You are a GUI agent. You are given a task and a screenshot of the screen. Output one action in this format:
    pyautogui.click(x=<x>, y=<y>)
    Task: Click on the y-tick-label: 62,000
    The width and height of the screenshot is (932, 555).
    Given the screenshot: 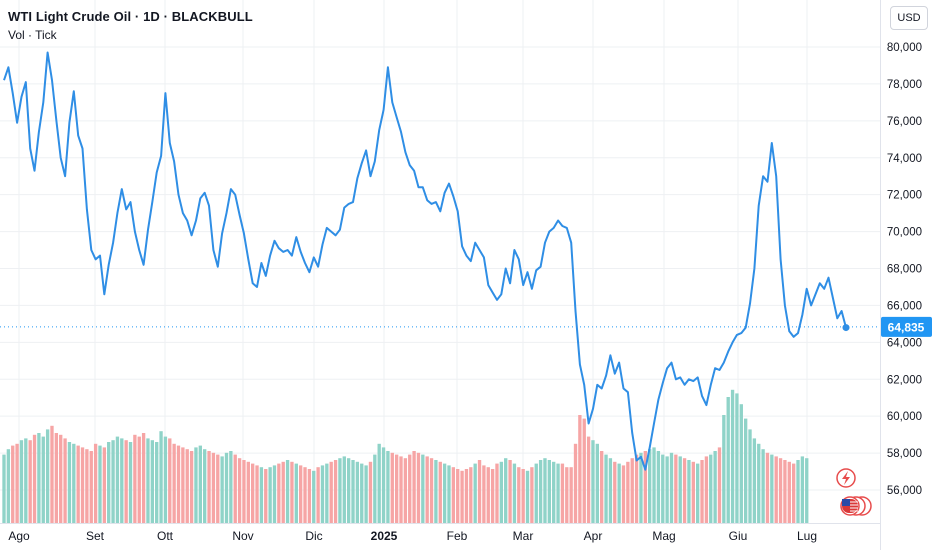 What is the action you would take?
    pyautogui.click(x=904, y=380)
    